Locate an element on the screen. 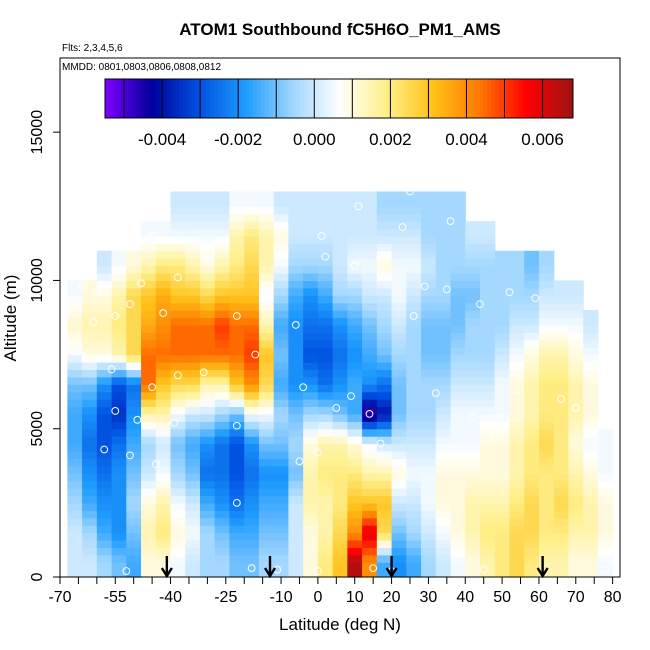 The image size is (650, 650). dates-label: MMDD: 0801,0803,0806,0808,0812 is located at coordinates (141, 67).